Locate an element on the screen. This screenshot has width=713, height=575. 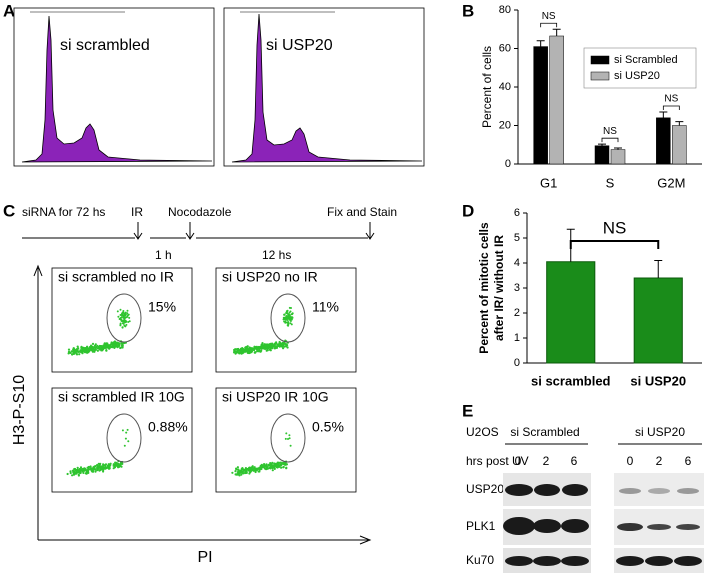
plot-label: si scrambled IR 10G is located at coordinates (121, 397).